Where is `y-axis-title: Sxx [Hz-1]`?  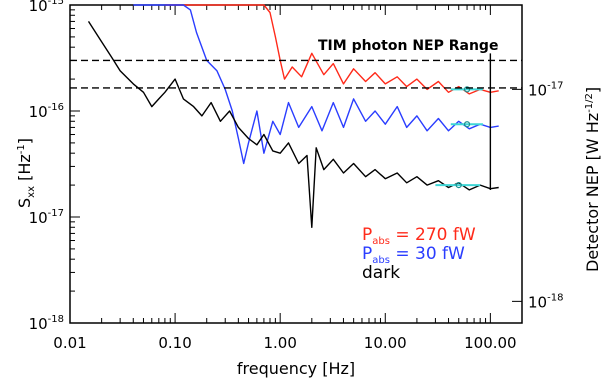 y-axis-title: Sxx [Hz-1] is located at coordinates (26, 173).